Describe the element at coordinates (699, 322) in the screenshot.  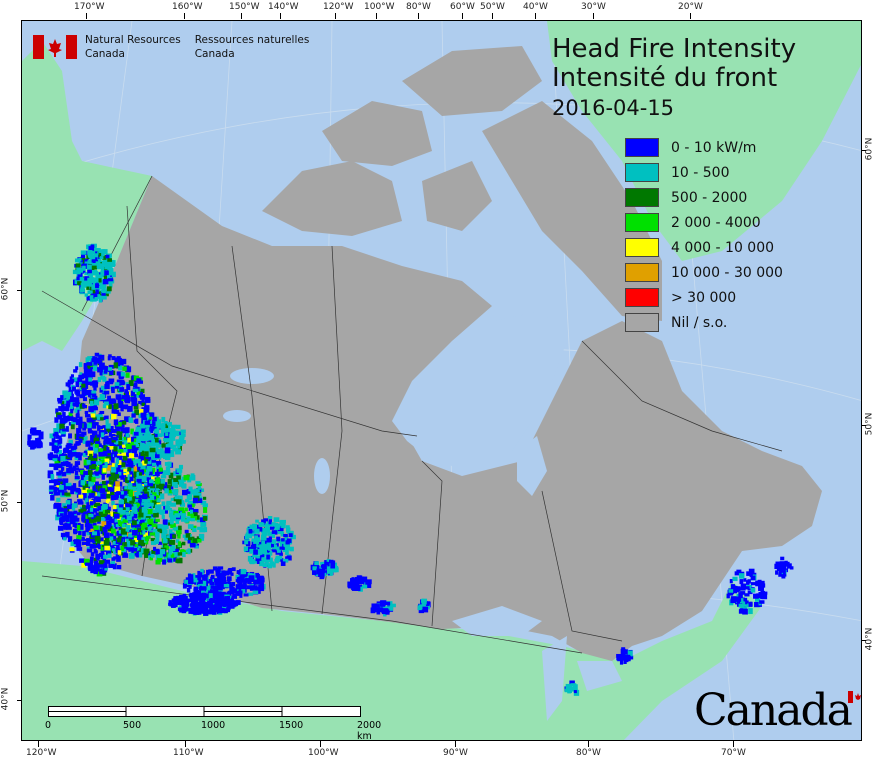
I see `legend-label: Nil / s.o.` at that location.